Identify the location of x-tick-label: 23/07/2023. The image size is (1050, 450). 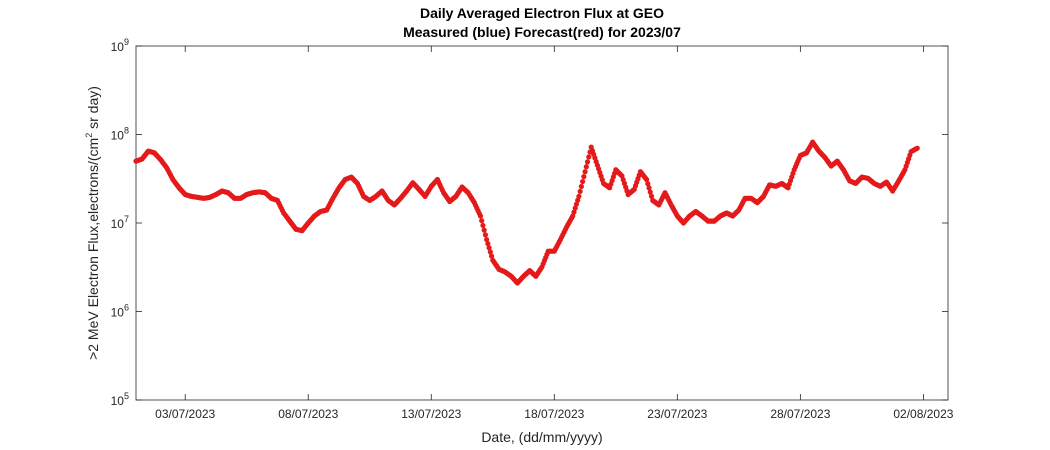
(677, 414).